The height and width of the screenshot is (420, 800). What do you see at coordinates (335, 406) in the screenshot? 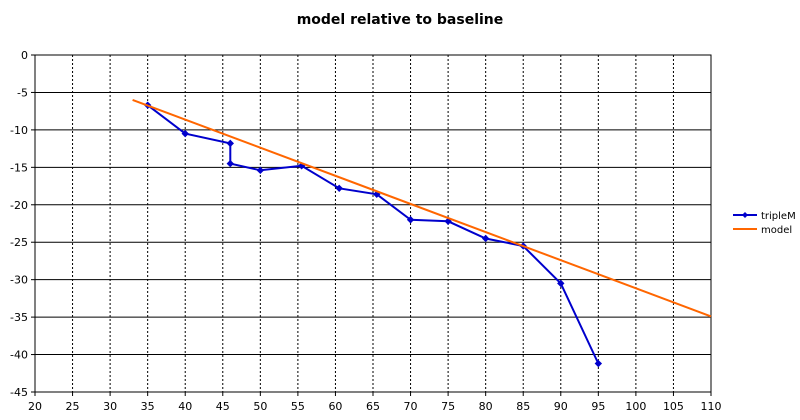
I see `x-tick-label: 60` at bounding box center [335, 406].